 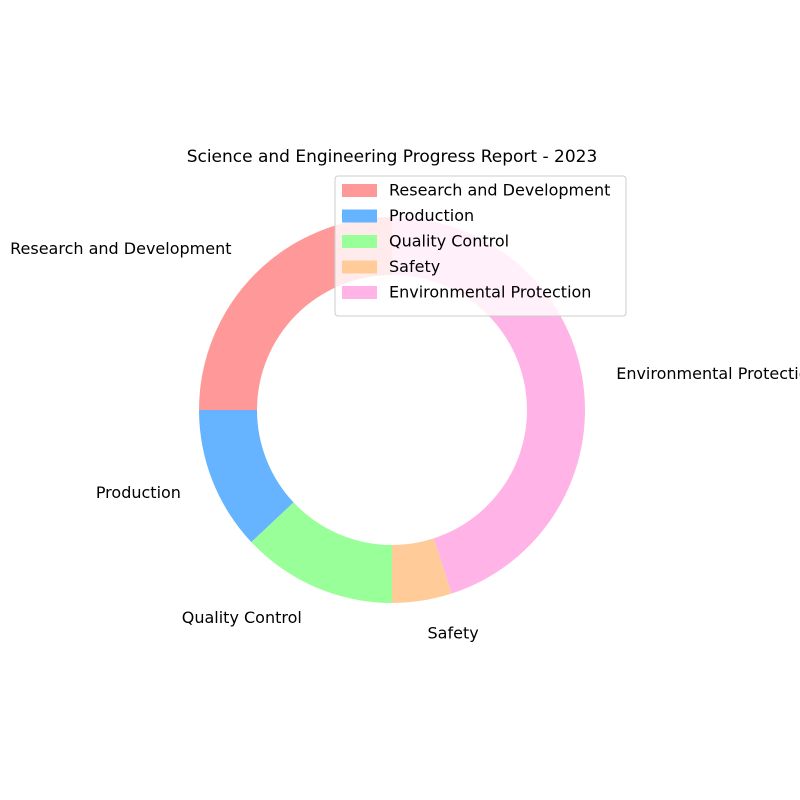 What do you see at coordinates (120, 248) in the screenshot?
I see `slice-label-research-and-development: Research and Development` at bounding box center [120, 248].